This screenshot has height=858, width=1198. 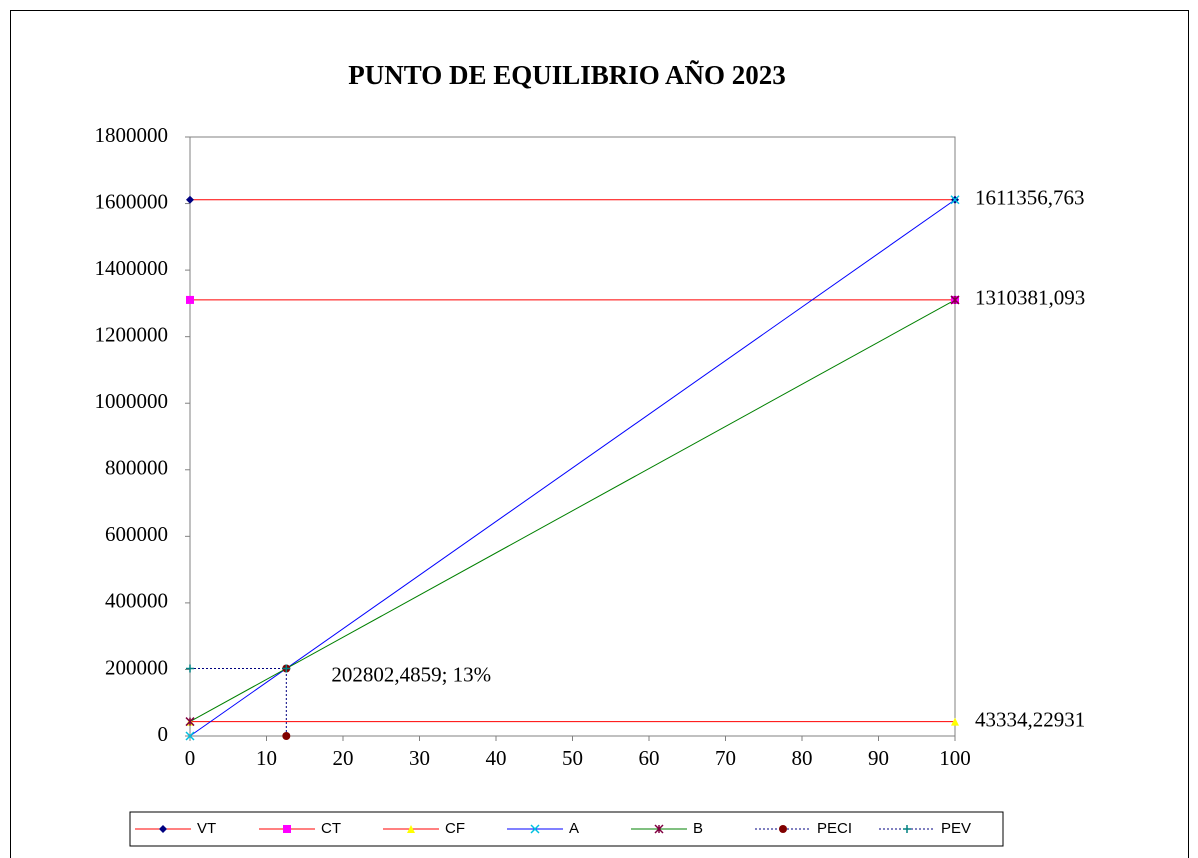 What do you see at coordinates (496, 758) in the screenshot?
I see `x-tick-label: 40` at bounding box center [496, 758].